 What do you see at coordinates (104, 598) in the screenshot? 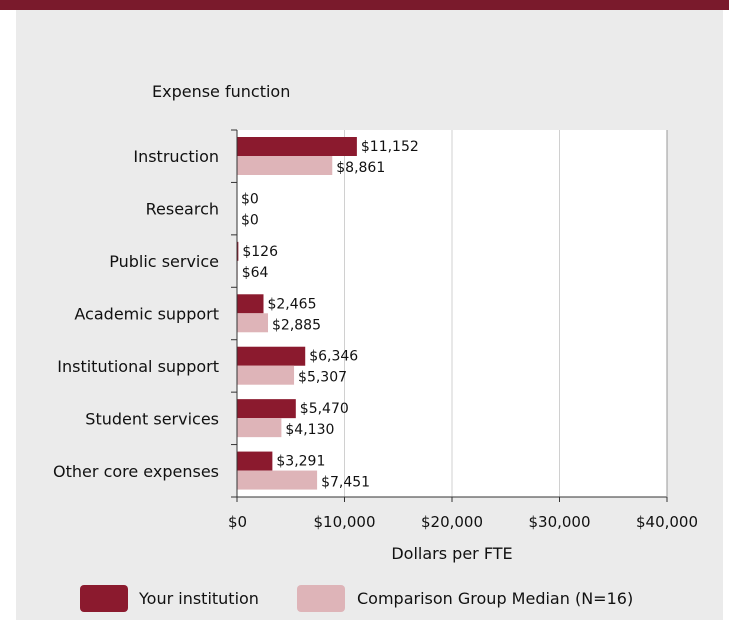
I see `legend-swatch-your-institution` at bounding box center [104, 598].